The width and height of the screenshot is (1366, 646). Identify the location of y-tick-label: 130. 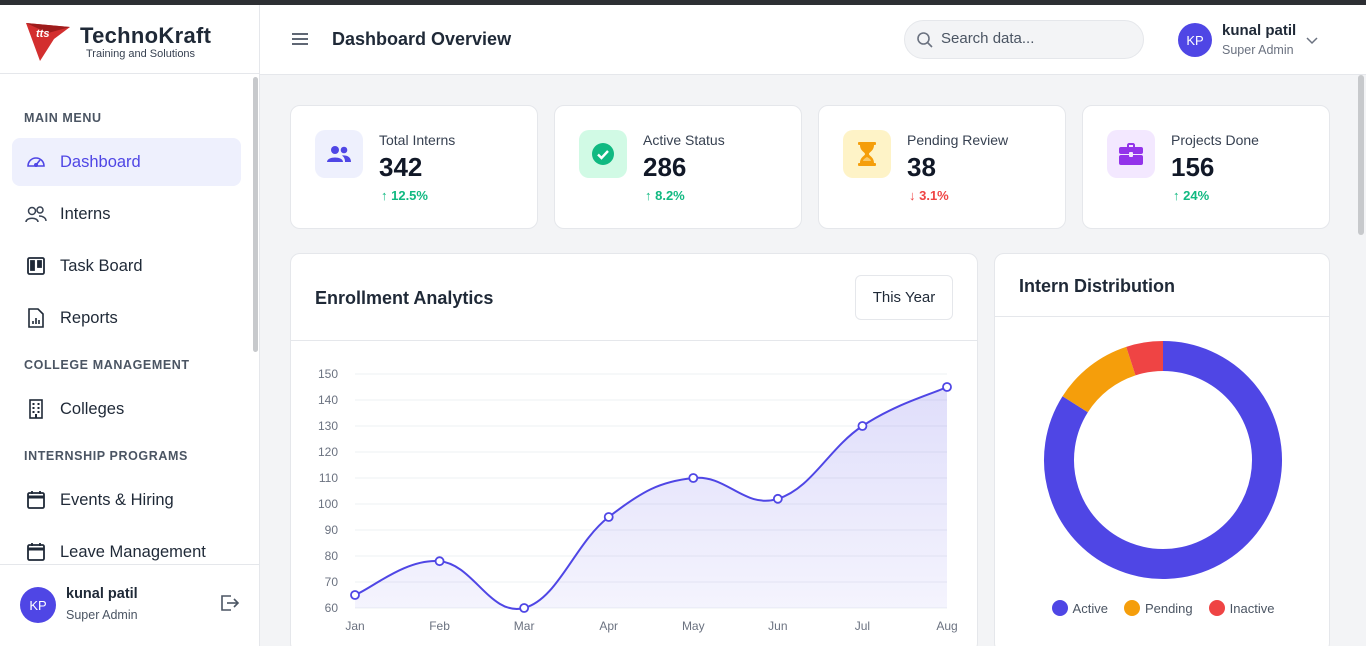
(328, 426).